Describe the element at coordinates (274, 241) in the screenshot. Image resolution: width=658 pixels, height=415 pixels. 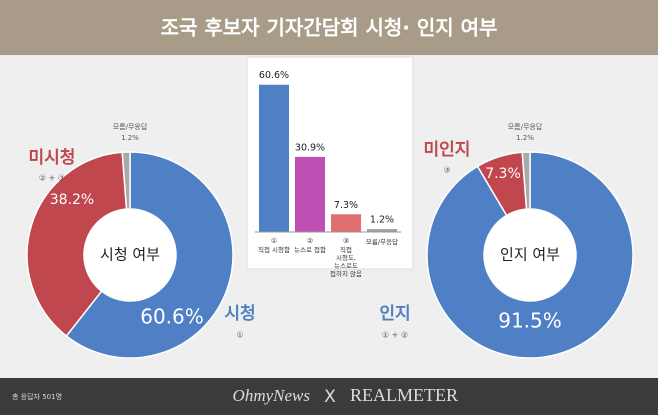
I see `bar-marker: ①` at that location.